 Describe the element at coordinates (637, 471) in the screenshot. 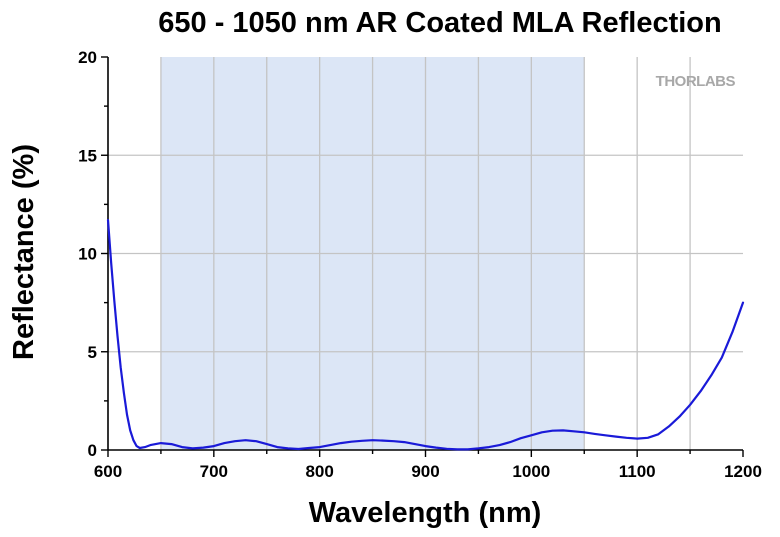

I see `x-tick-label: 1100` at that location.